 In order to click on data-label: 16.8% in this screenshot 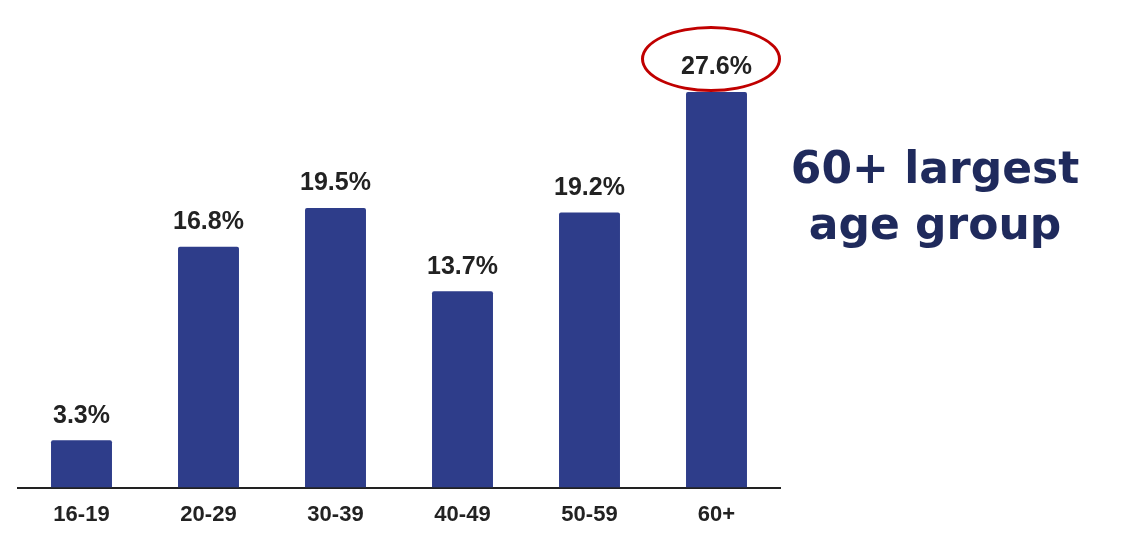, I will do `click(208, 220)`.